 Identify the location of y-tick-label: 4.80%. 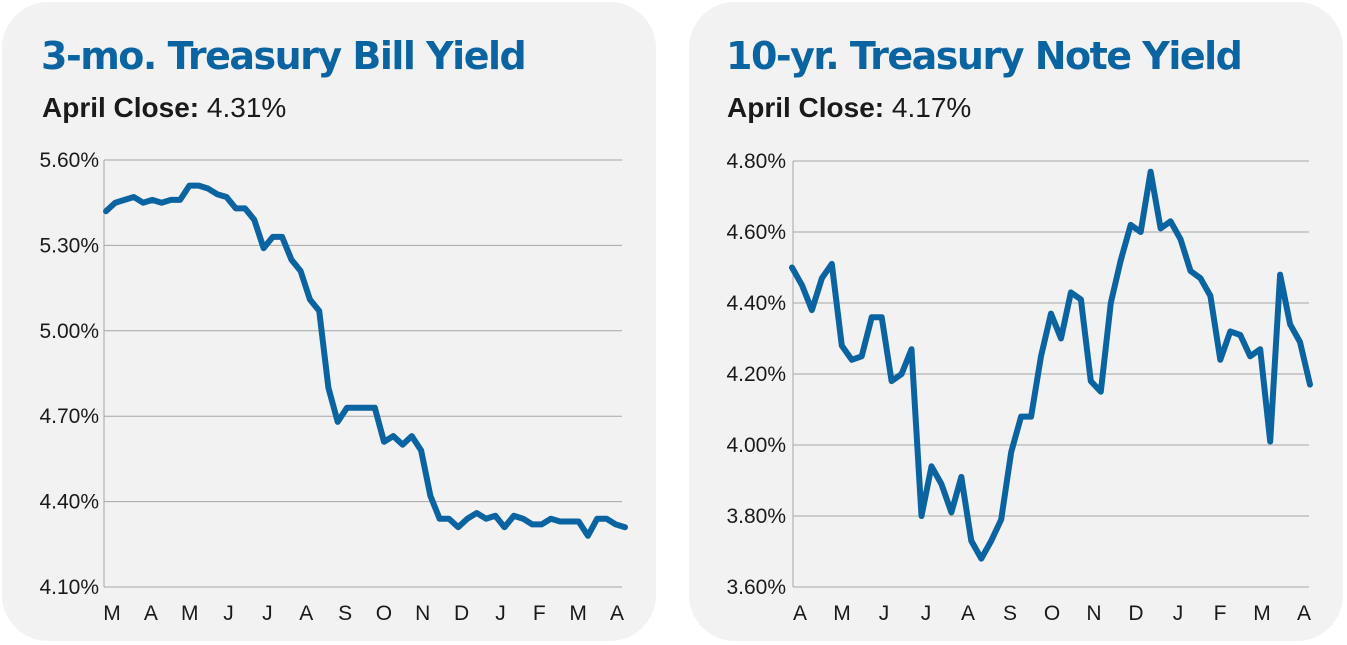
(756, 161).